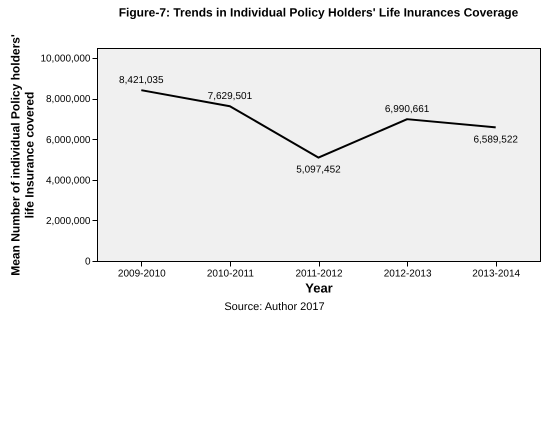 The width and height of the screenshot is (549, 439). I want to click on data-label: 7,629,501, so click(230, 96).